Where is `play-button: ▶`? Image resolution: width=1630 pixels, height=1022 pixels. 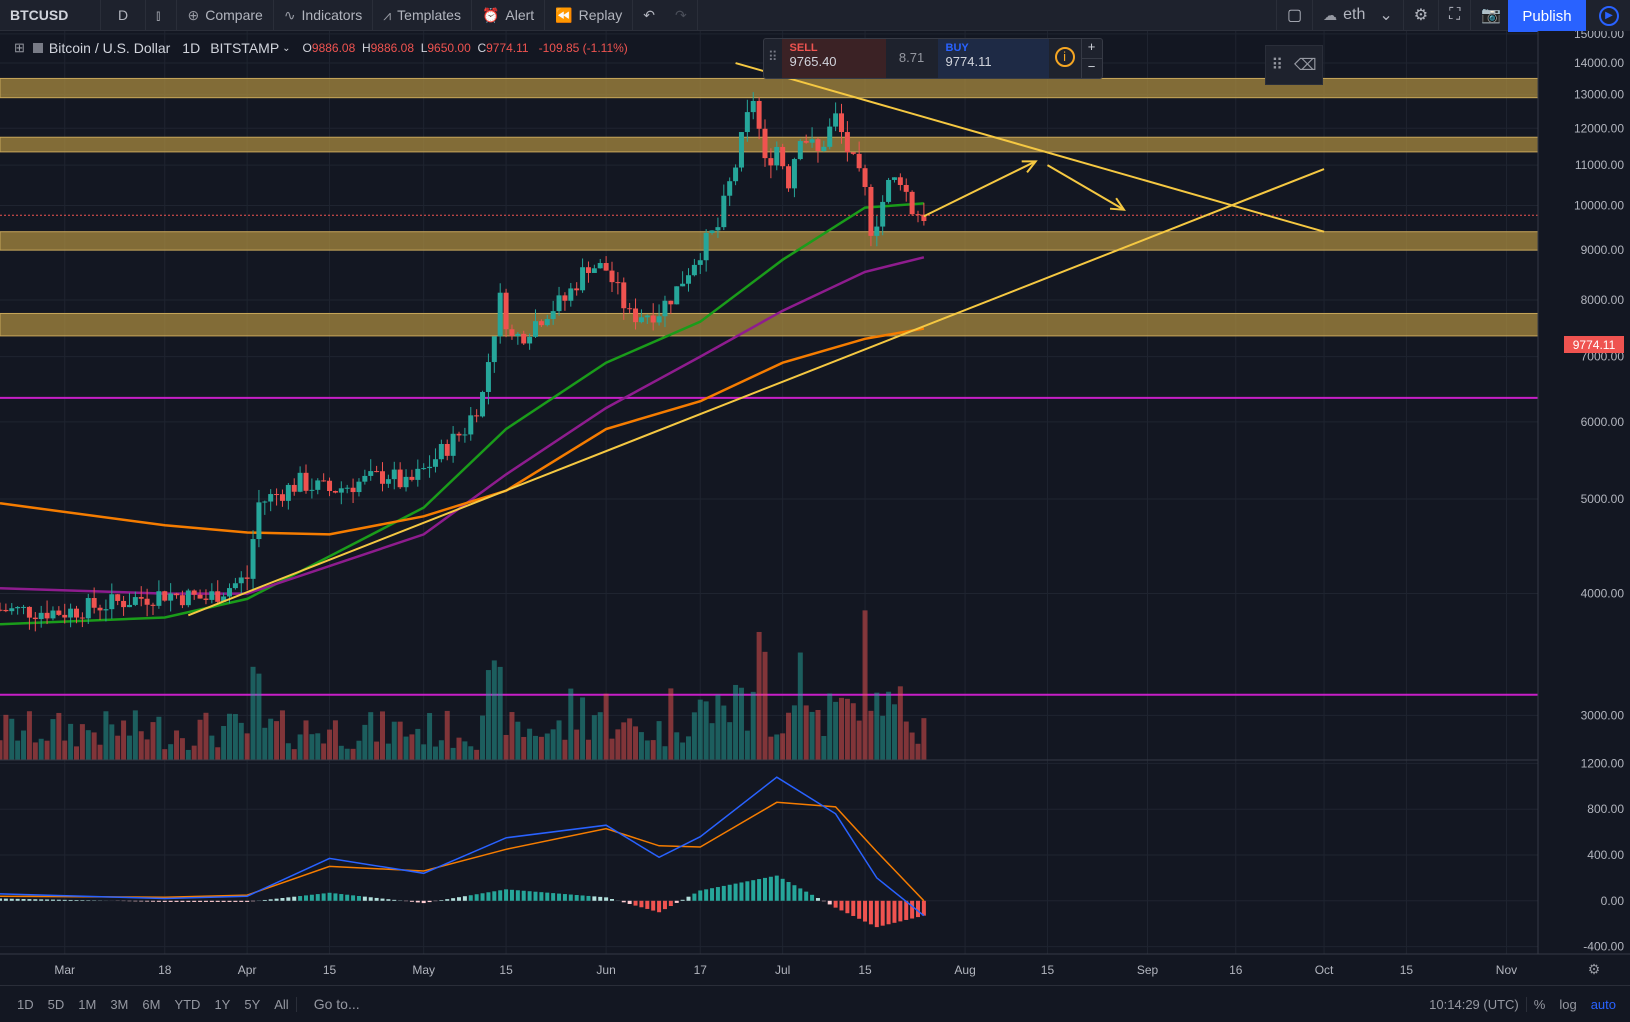
play-button: ▶ is located at coordinates (1609, 15).